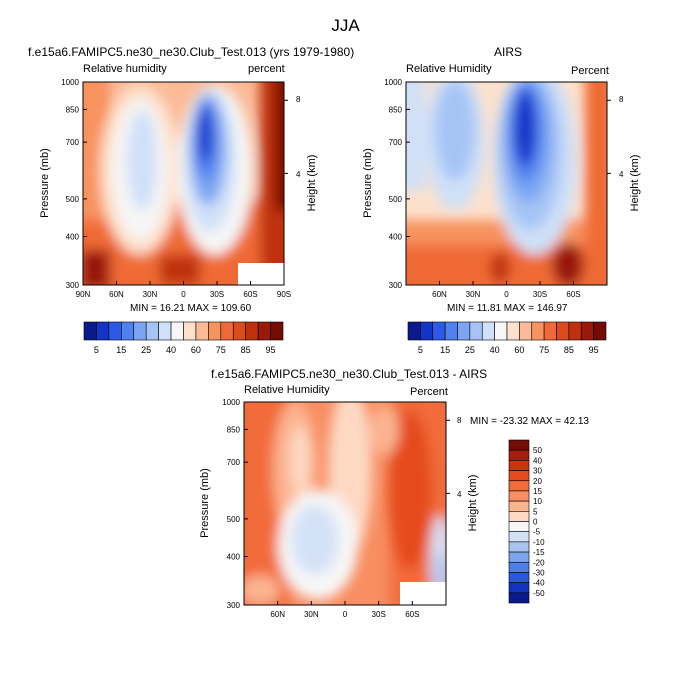 The height and width of the screenshot is (690, 691). What do you see at coordinates (537, 481) in the screenshot?
I see `colorbar-label: 20` at bounding box center [537, 481].